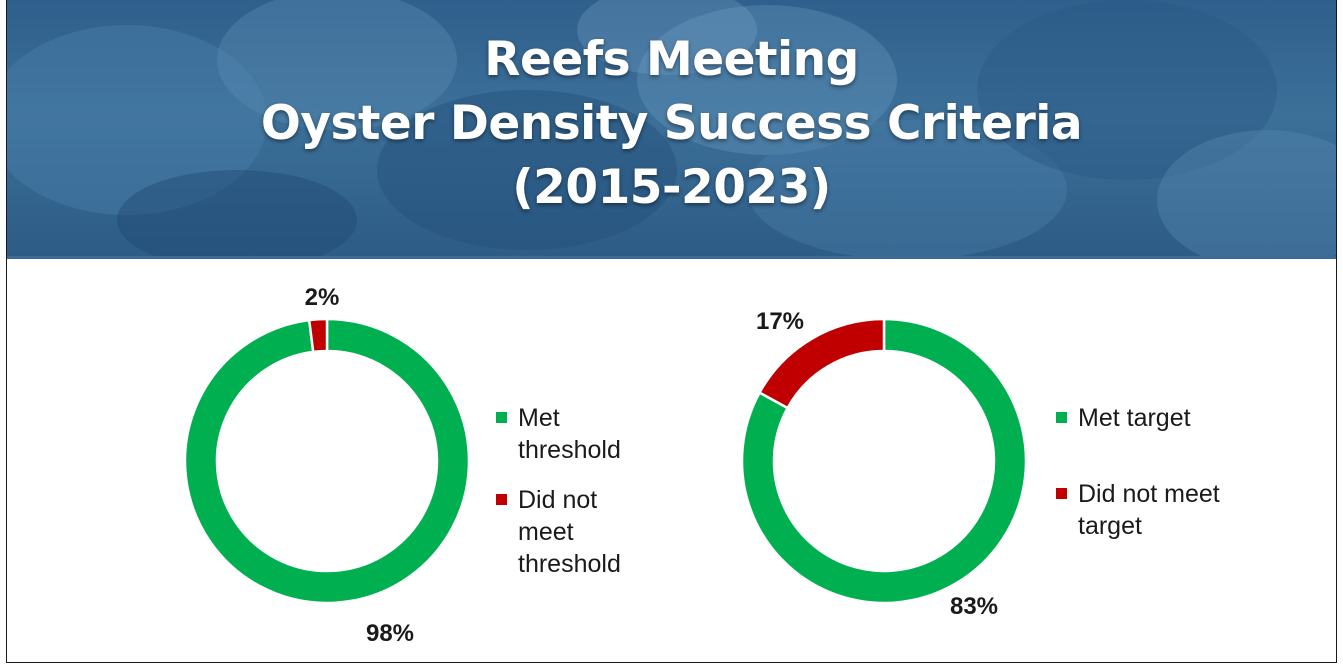 Image resolution: width=1343 pixels, height=664 pixels. What do you see at coordinates (671, 59) in the screenshot?
I see `title-line-1: Reefs Meeting` at bounding box center [671, 59].